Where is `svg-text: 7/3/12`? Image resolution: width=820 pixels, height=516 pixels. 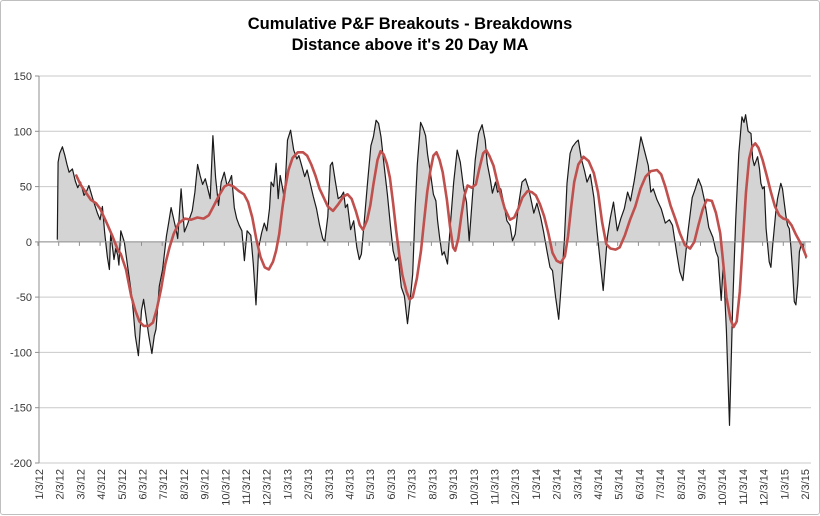 svg-text: 7/3/12 is located at coordinates (164, 484).